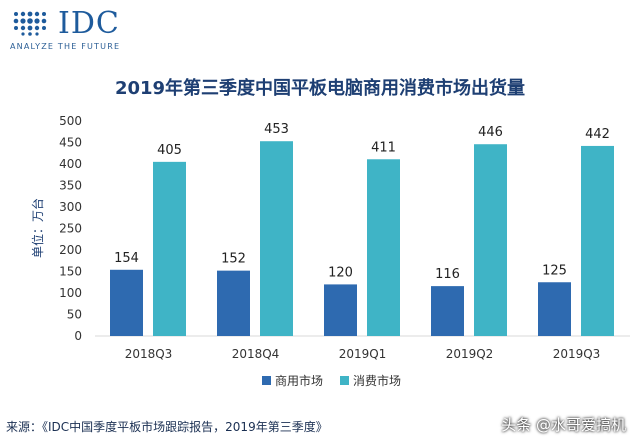  Describe the element at coordinates (70, 229) in the screenshot. I see `y-tick-label: 250` at that location.